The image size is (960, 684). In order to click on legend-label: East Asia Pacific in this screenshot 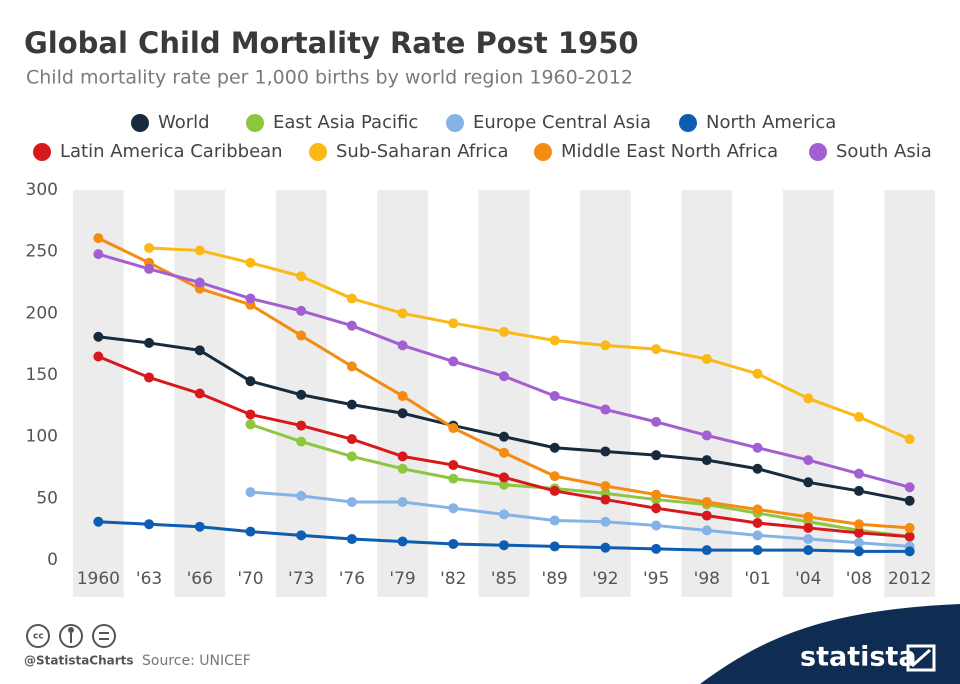, I will do `click(345, 122)`.